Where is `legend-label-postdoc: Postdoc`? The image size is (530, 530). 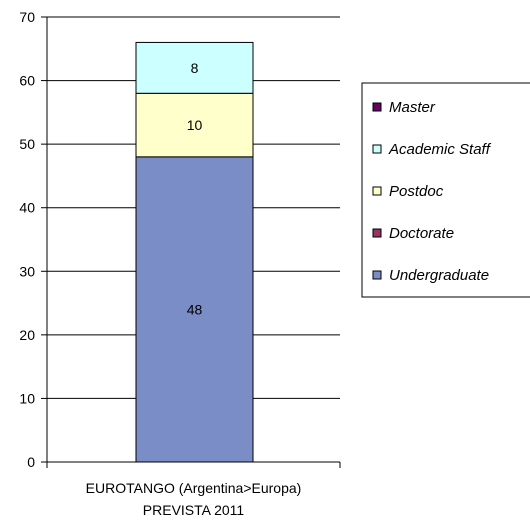
legend-label-postdoc: Postdoc is located at coordinates (416, 191).